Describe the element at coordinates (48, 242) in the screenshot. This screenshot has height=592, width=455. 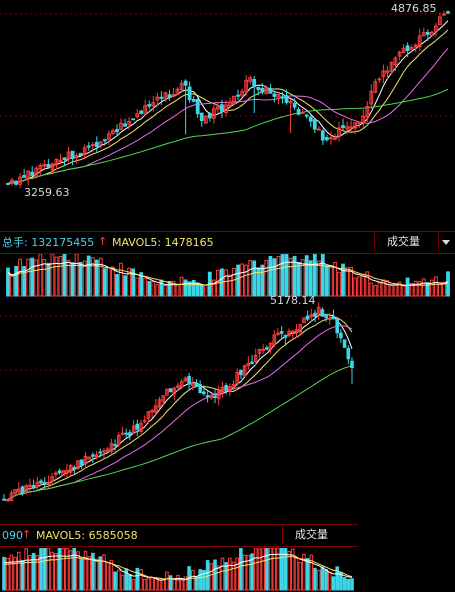
I see `top-volume-total: 总手: 132175455` at that location.